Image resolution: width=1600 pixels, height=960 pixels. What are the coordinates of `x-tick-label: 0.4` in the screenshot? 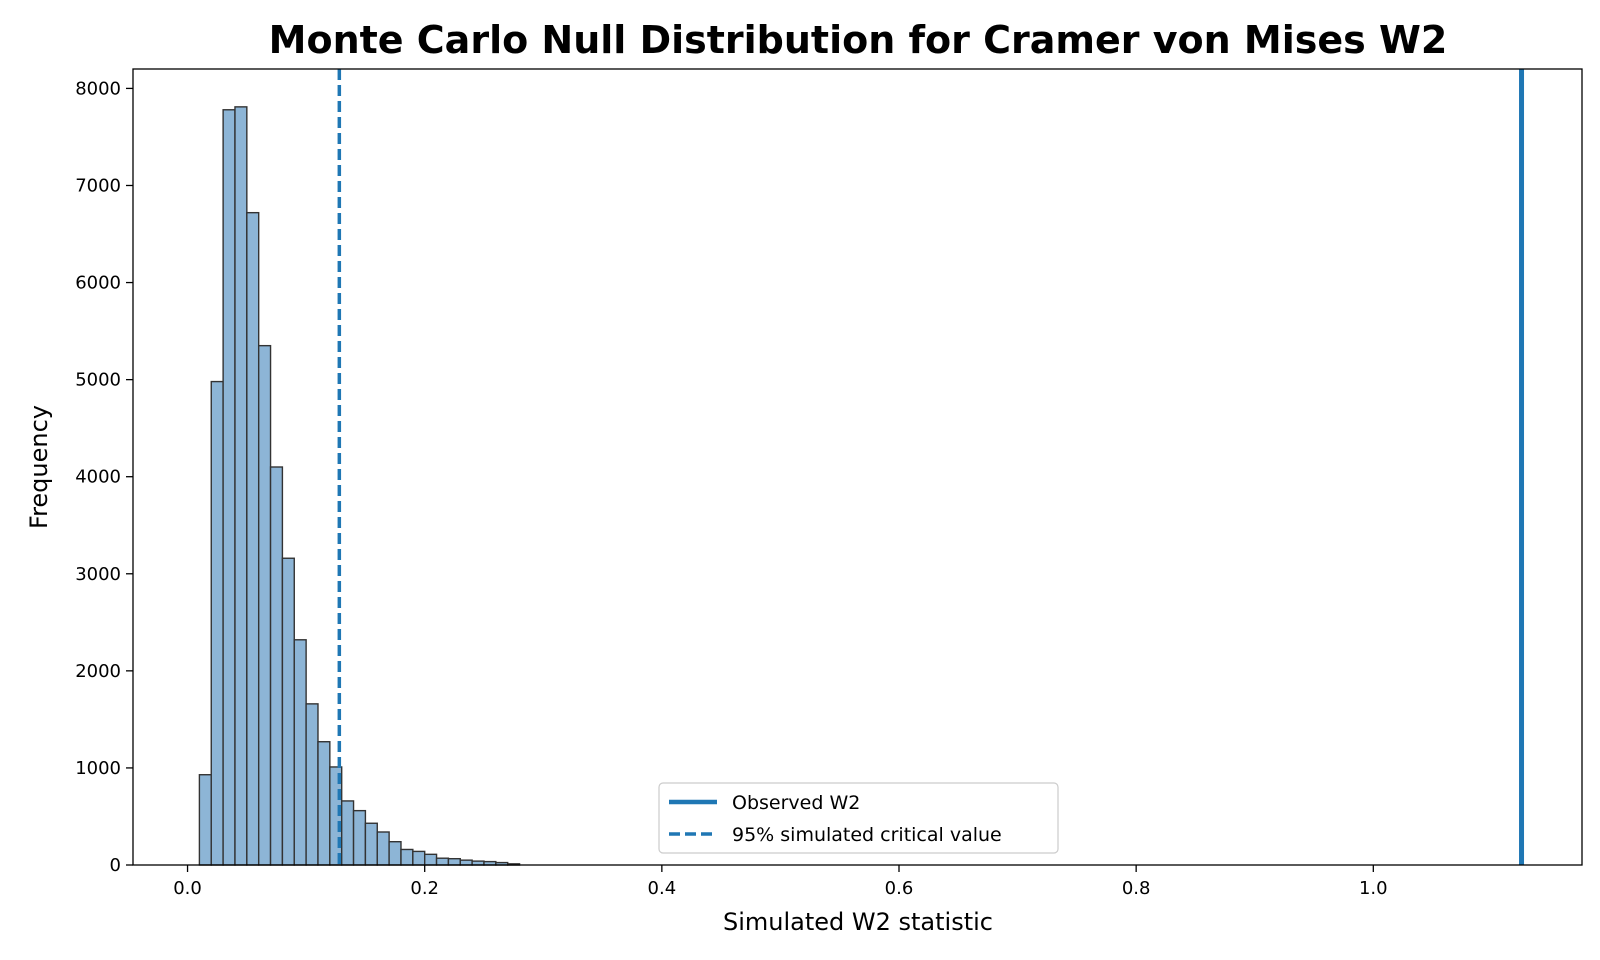 It's located at (662, 888).